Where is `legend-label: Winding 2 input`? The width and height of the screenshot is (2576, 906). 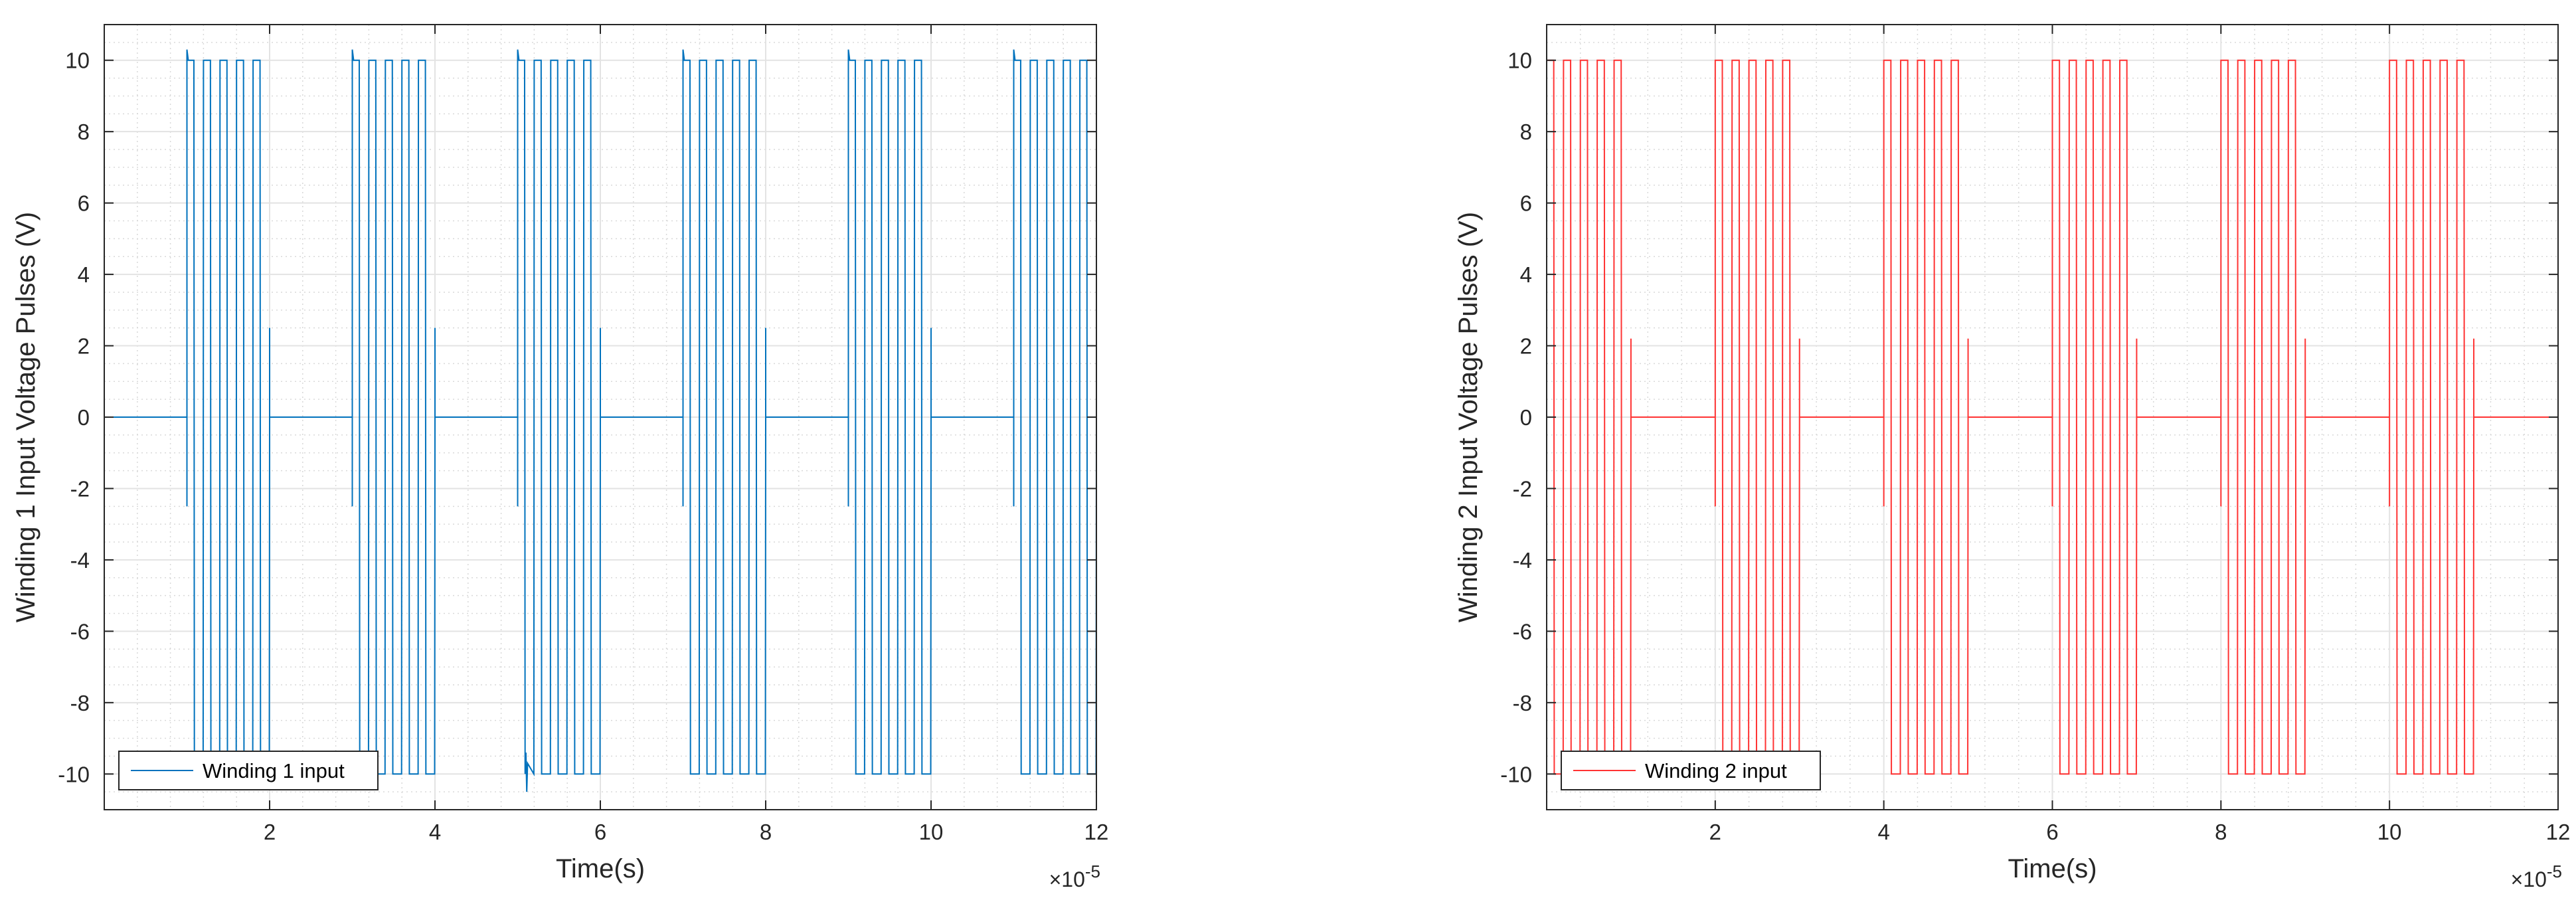
legend-label: Winding 2 input is located at coordinates (1716, 770).